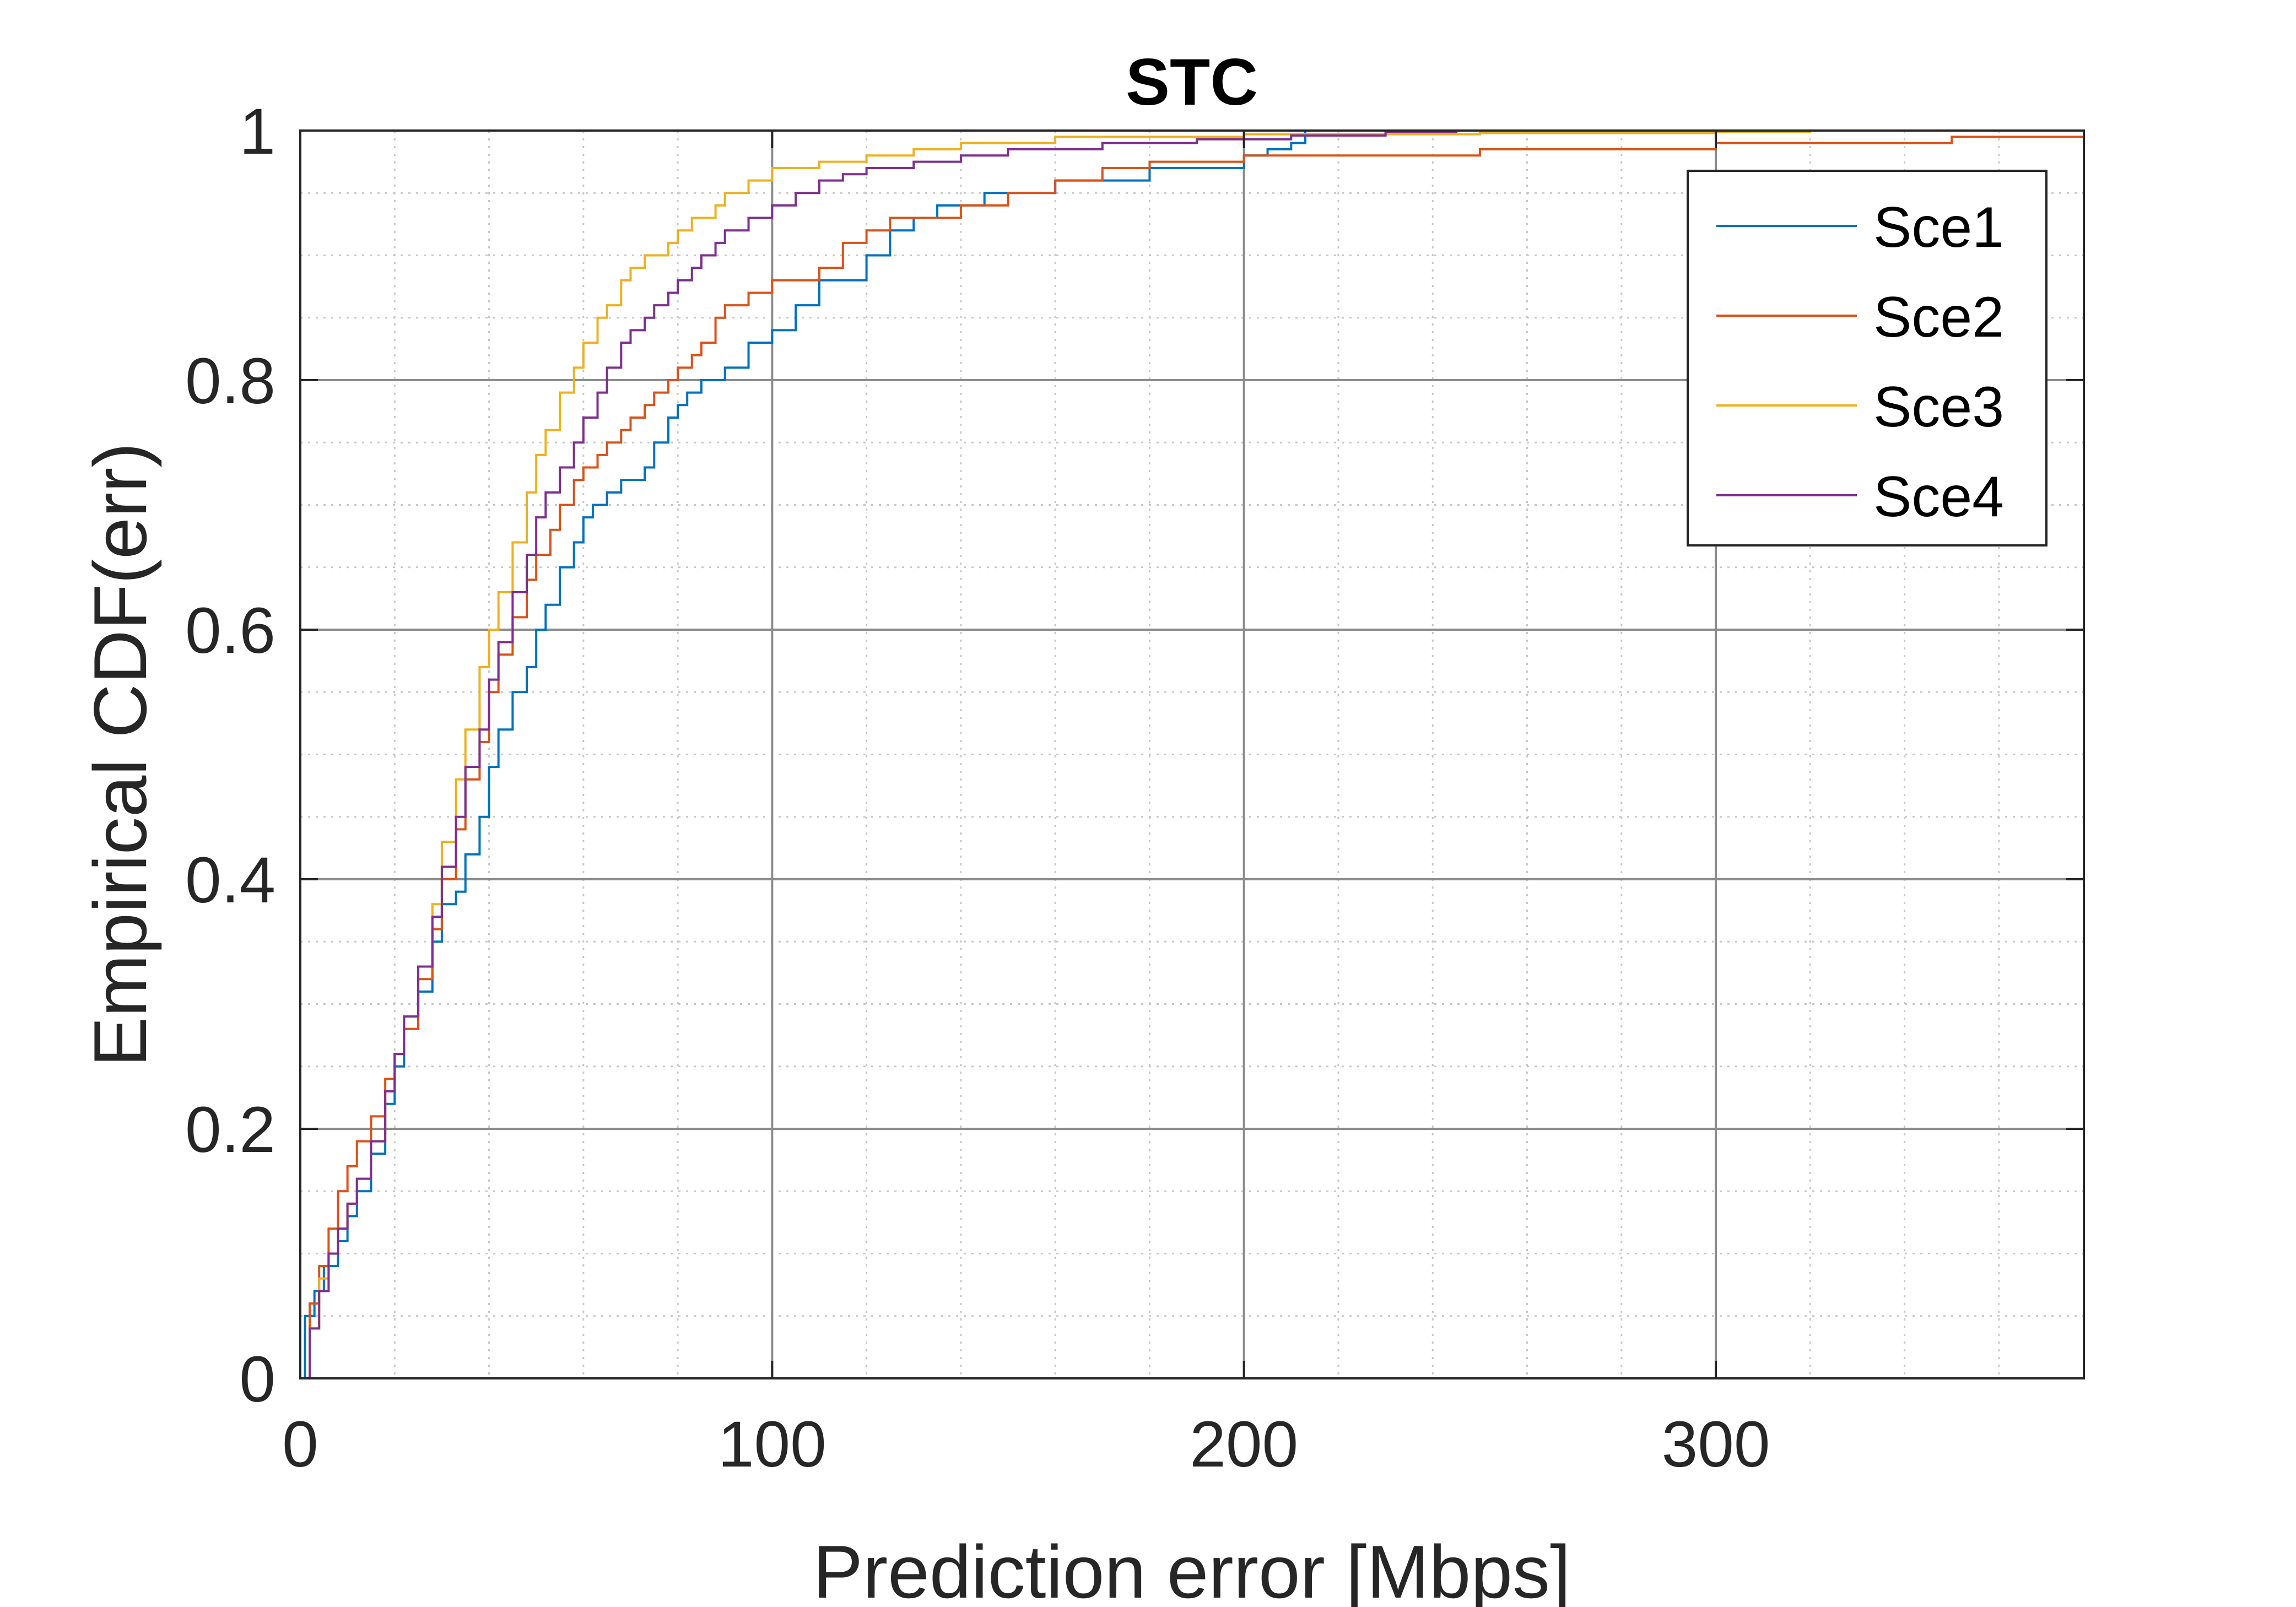 This screenshot has height=1607, width=2296. I want to click on x-tick-label: 300, so click(1716, 1444).